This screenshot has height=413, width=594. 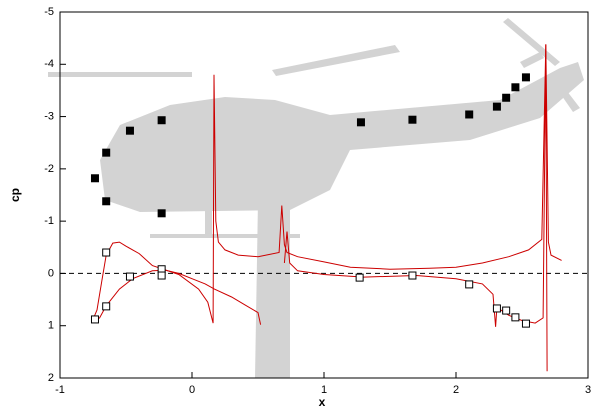 I want to click on y-tick-label: -3, so click(x=49, y=116).